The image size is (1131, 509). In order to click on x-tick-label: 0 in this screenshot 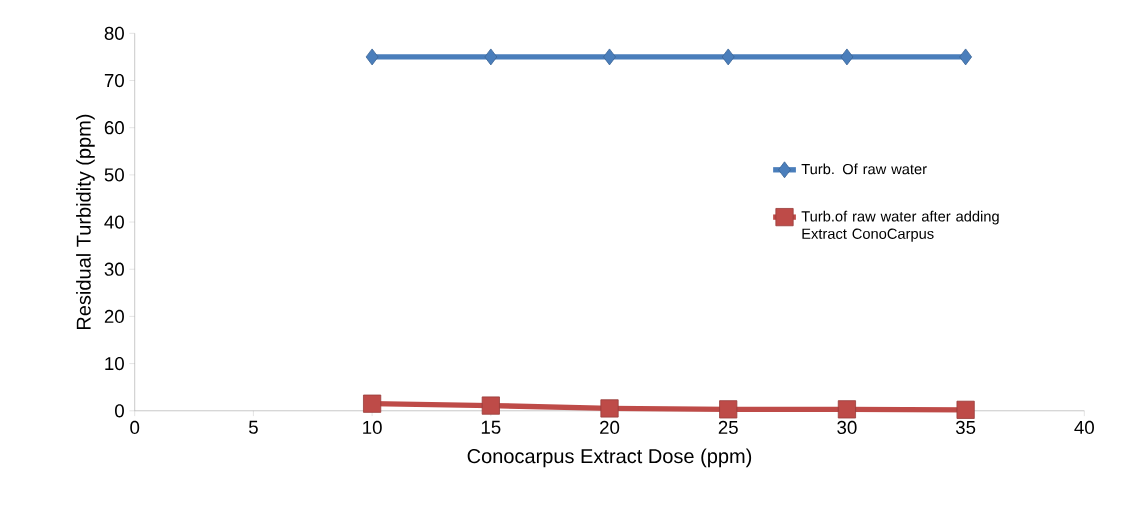, I will do `click(135, 427)`.